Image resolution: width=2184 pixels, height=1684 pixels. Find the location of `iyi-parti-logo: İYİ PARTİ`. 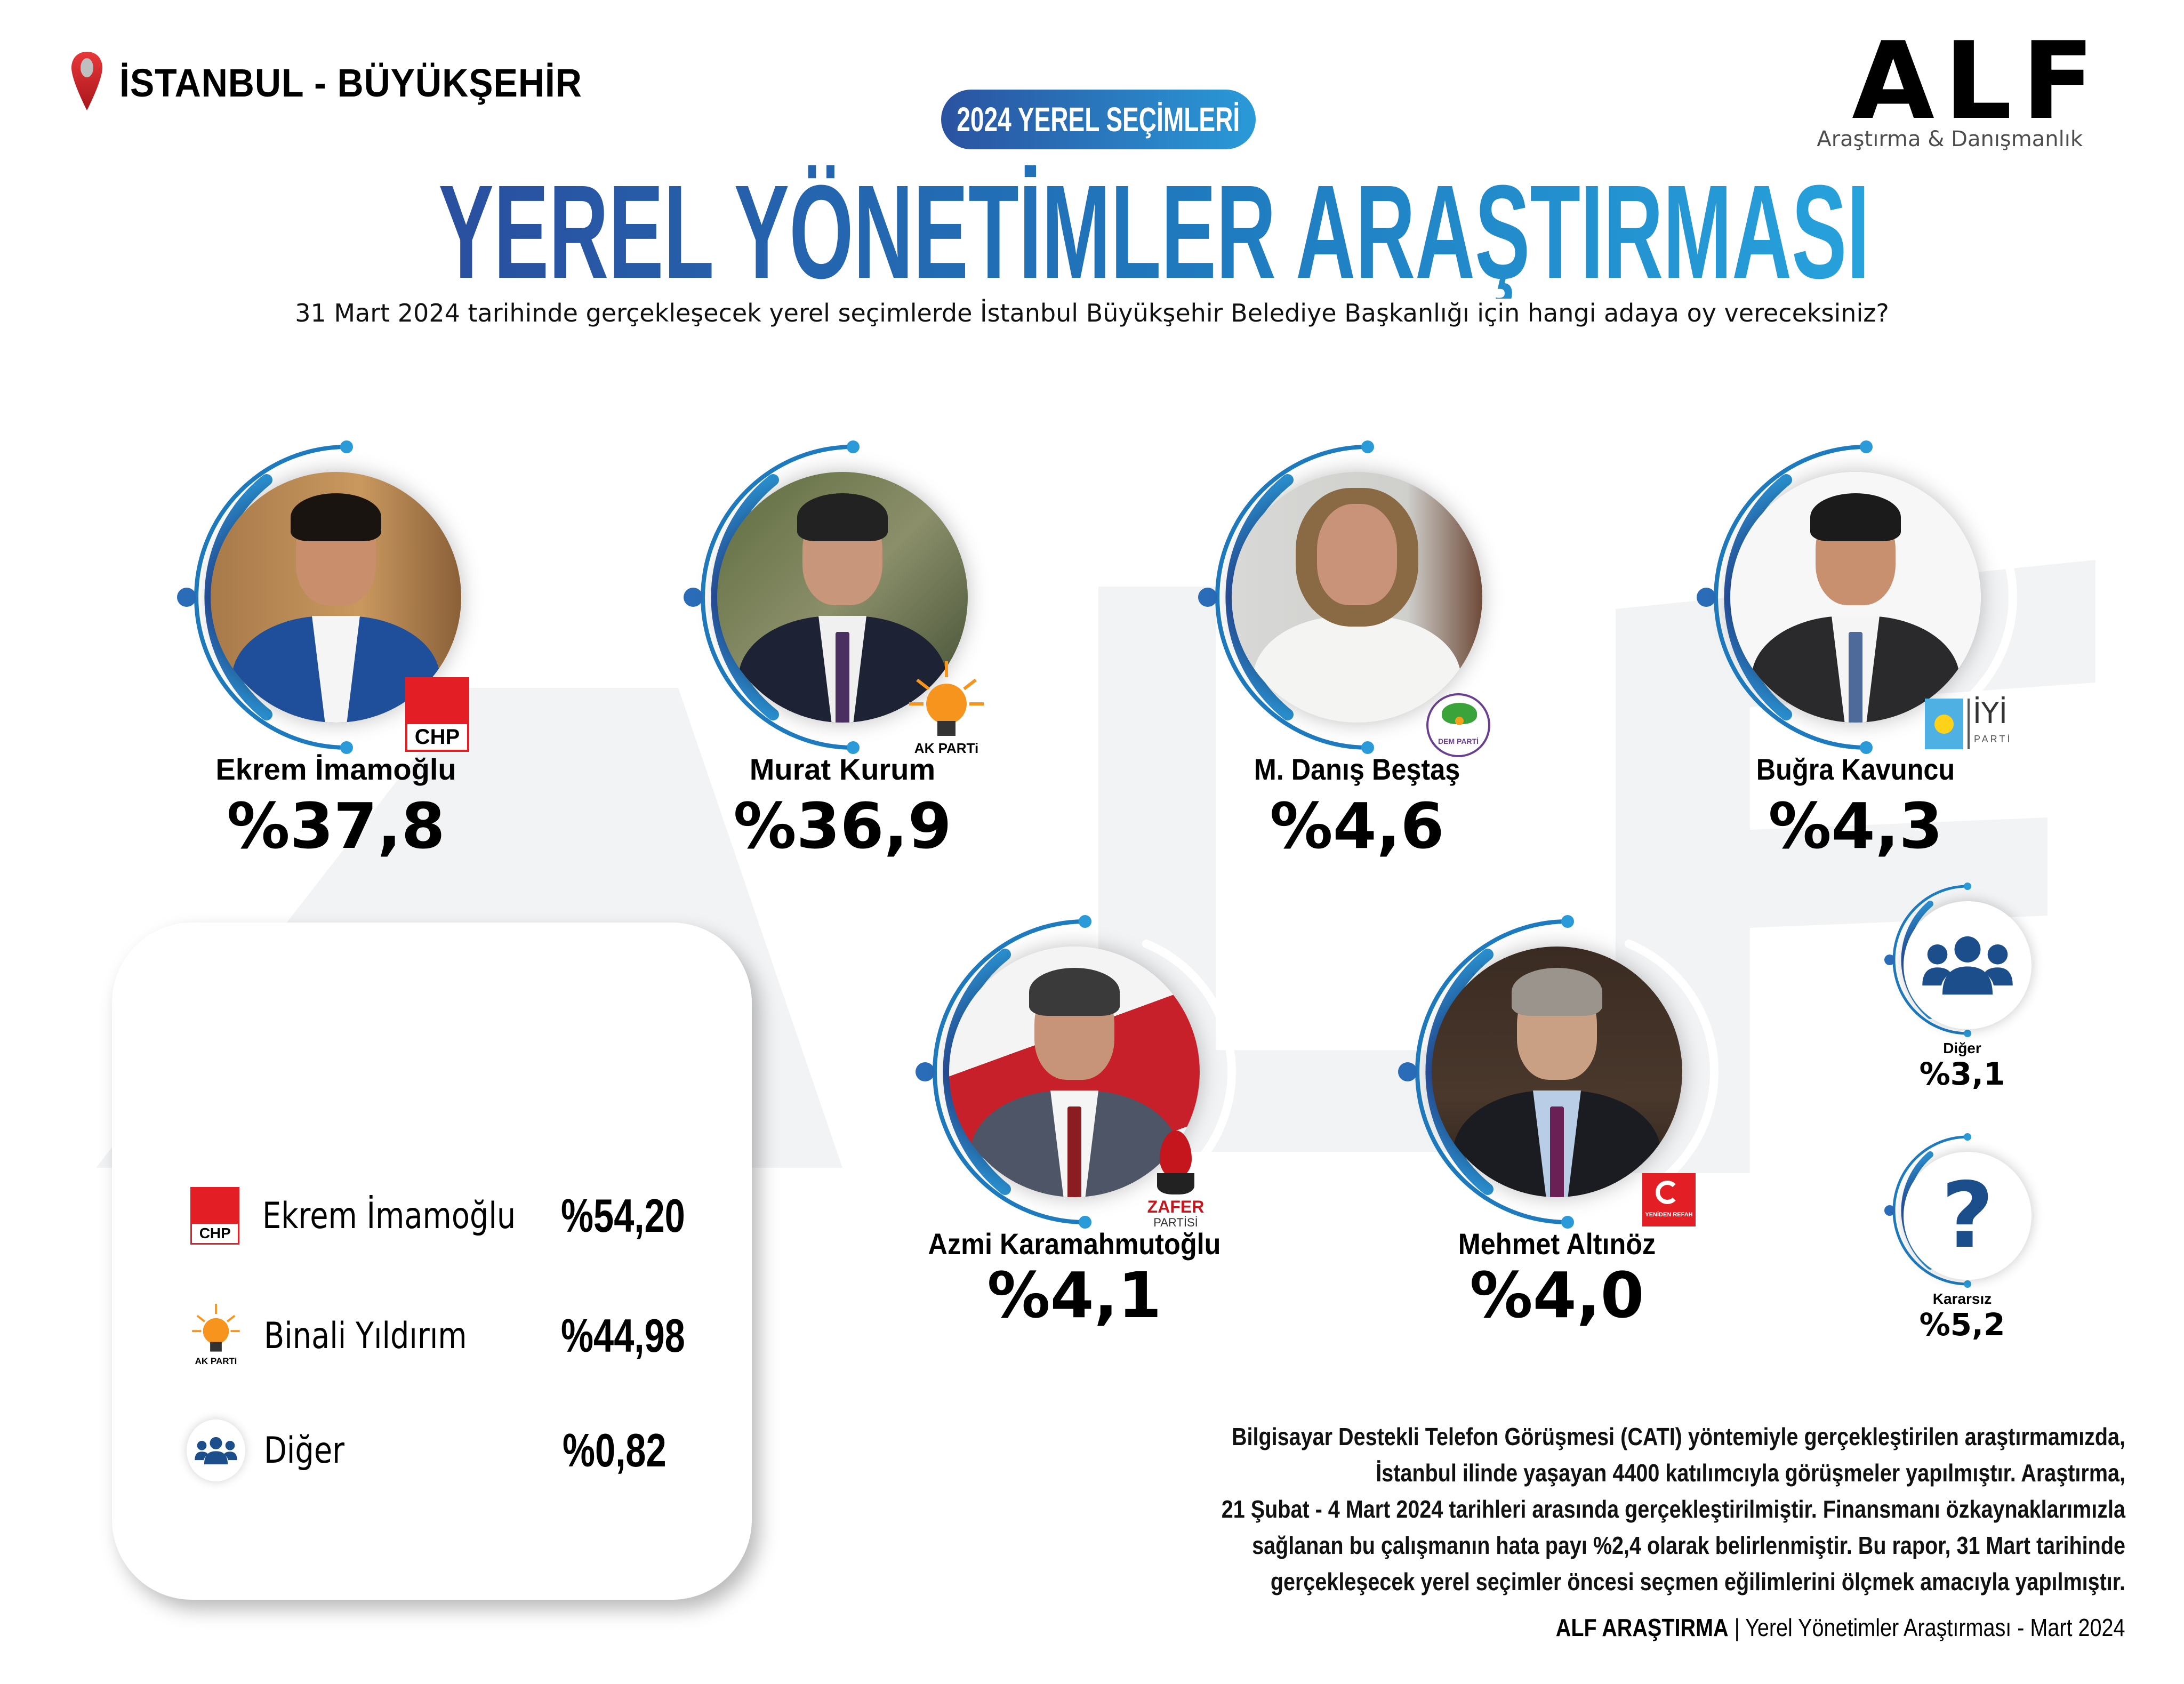

iyi-parti-logo: İYİ PARTİ is located at coordinates (1973, 724).